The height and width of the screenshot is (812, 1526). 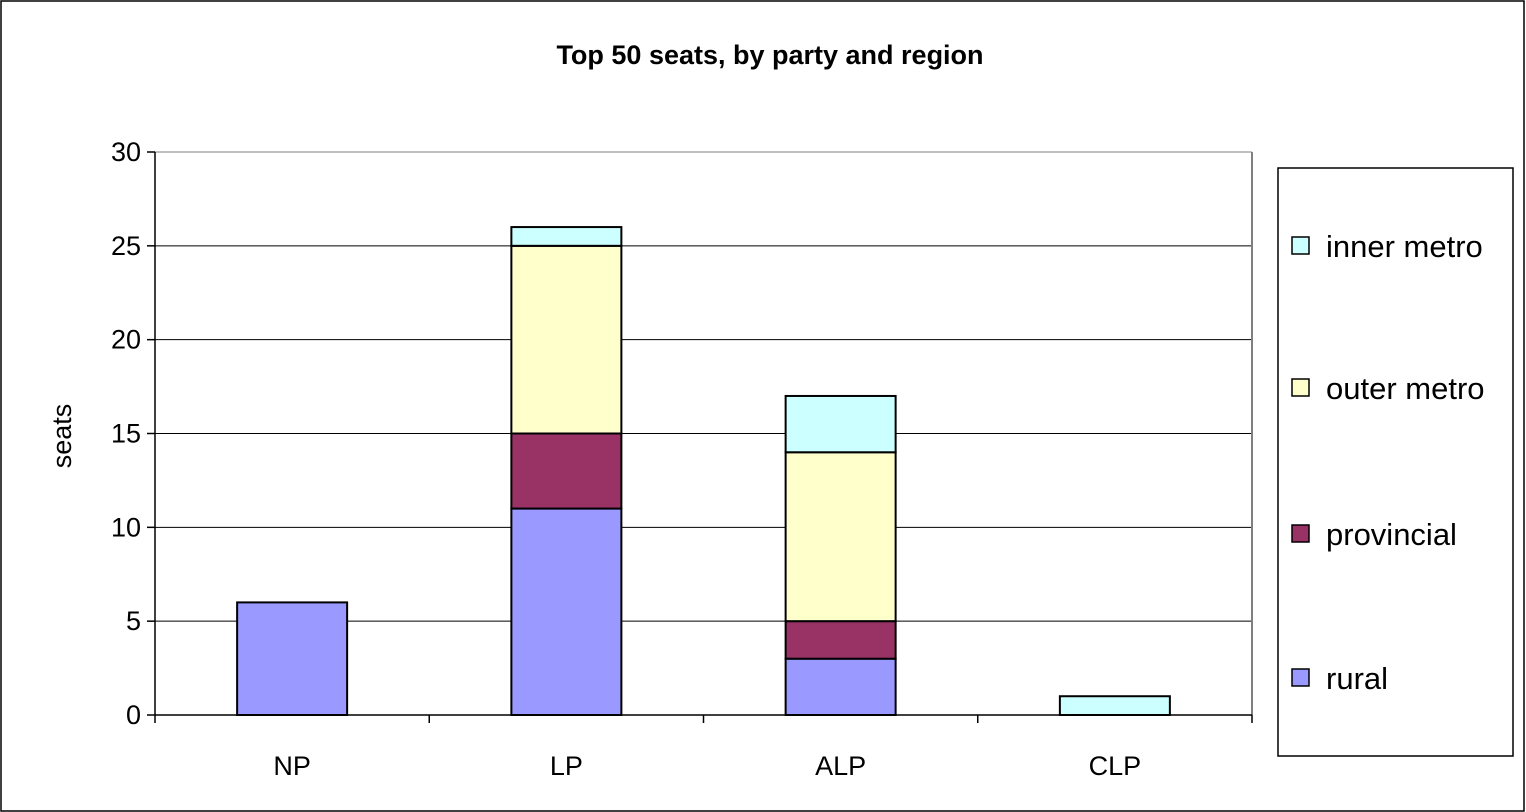 What do you see at coordinates (703, 748) in the screenshot?
I see `x-axis-ticks: NP LP ALP CLP` at bounding box center [703, 748].